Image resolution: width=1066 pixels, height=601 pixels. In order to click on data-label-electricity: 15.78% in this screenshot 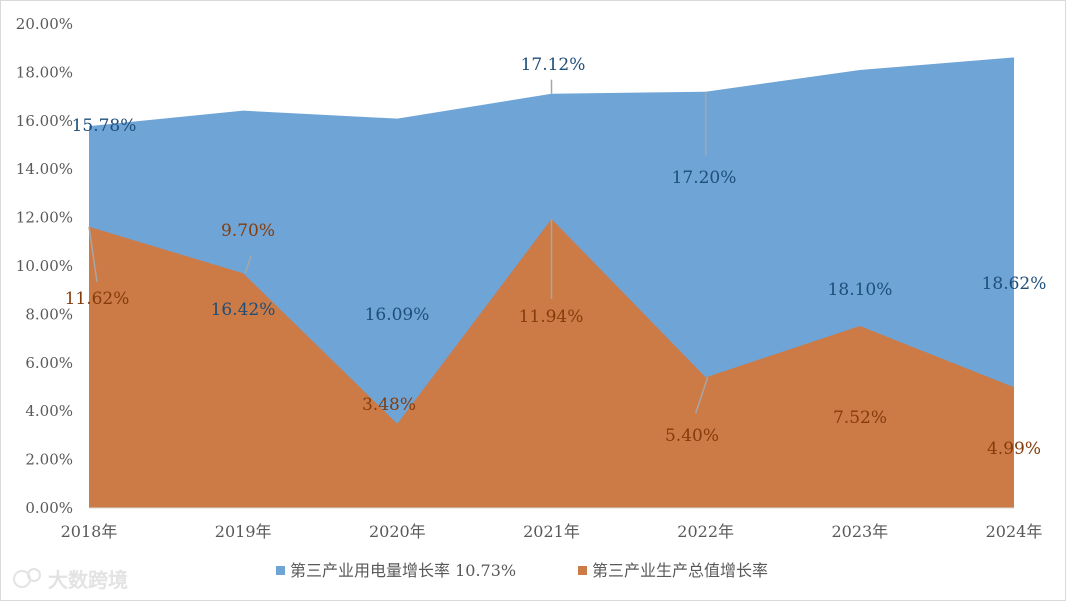, I will do `click(104, 126)`.